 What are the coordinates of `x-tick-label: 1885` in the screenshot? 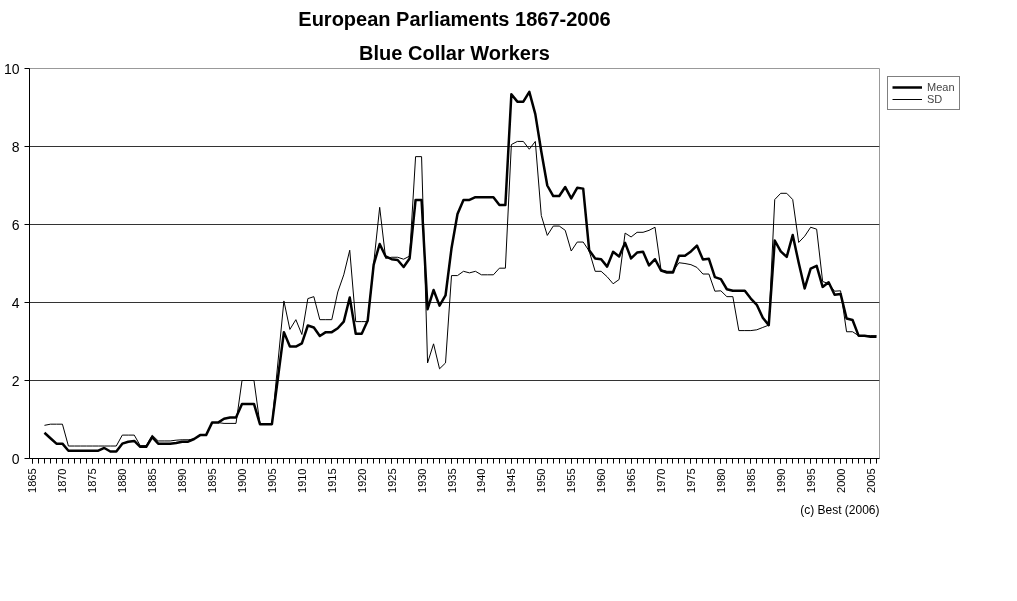 It's located at (152, 480).